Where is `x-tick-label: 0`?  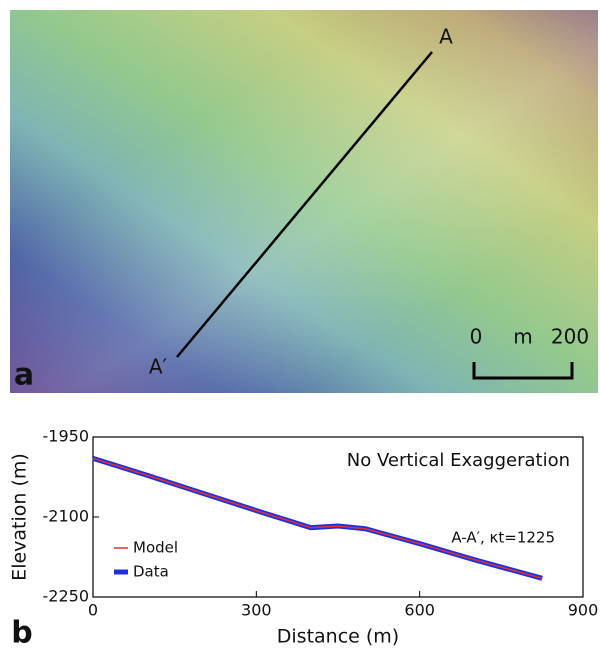
x-tick-label: 0 is located at coordinates (93, 610).